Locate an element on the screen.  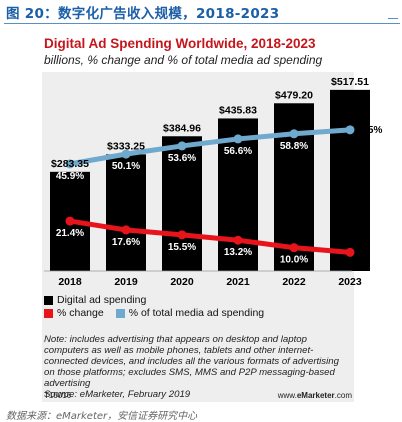
x-tick-2020: 2020 is located at coordinates (182, 282).